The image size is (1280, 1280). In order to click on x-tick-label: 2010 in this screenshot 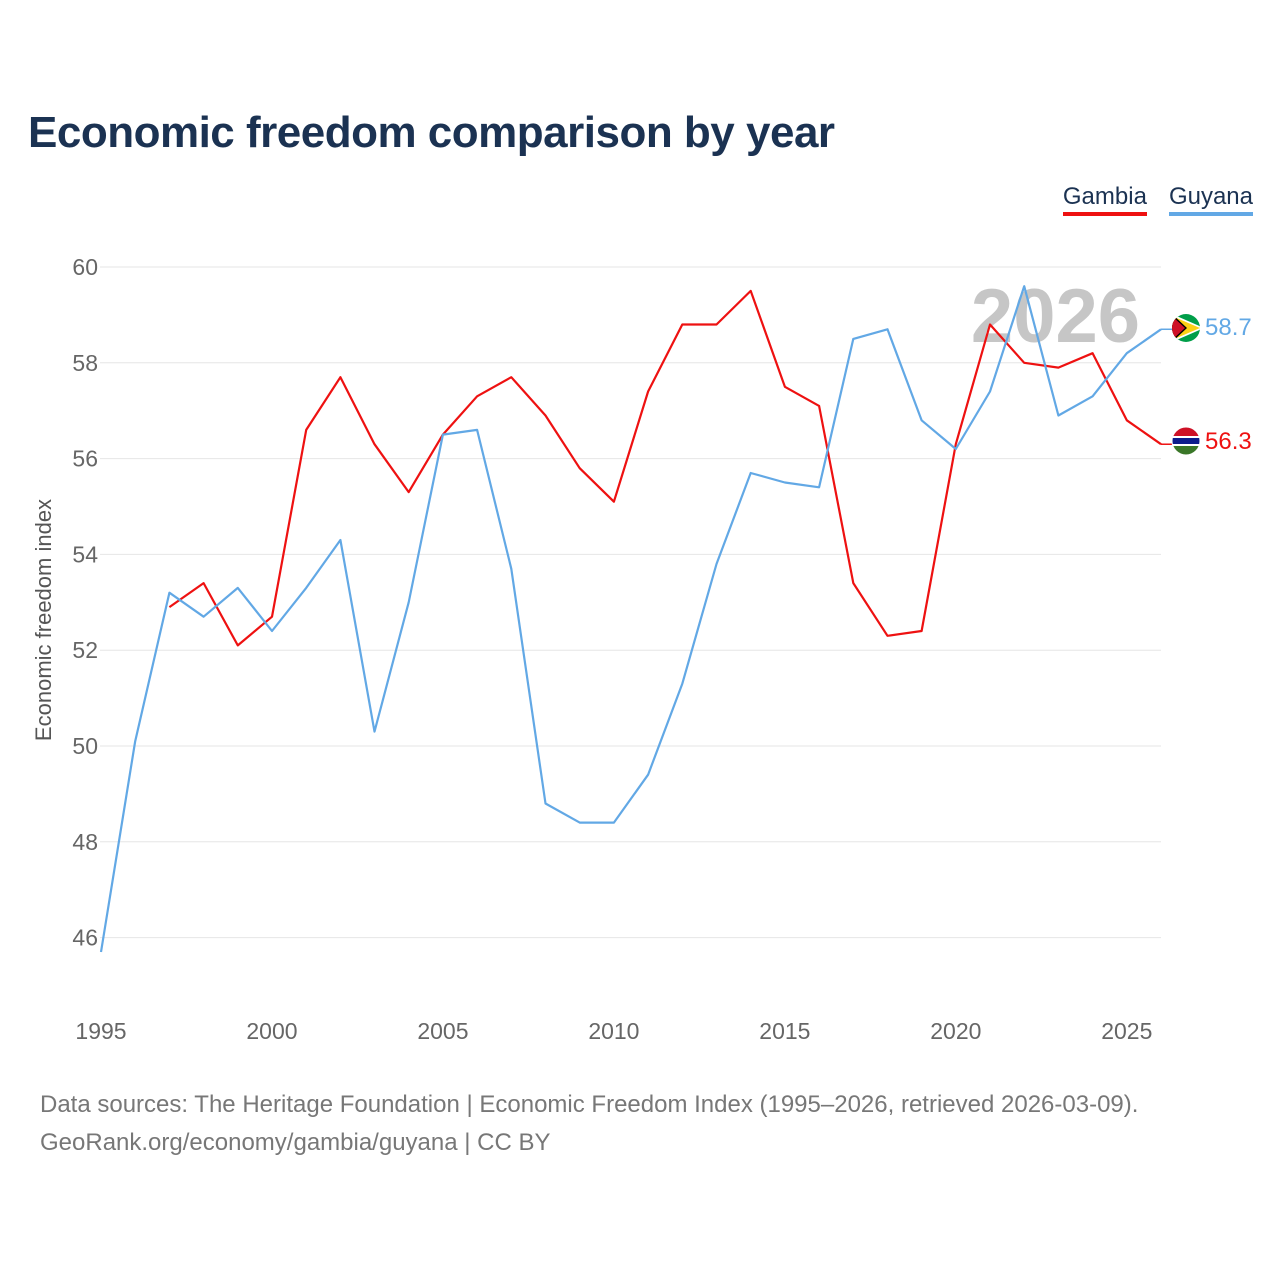, I will do `click(613, 1031)`.